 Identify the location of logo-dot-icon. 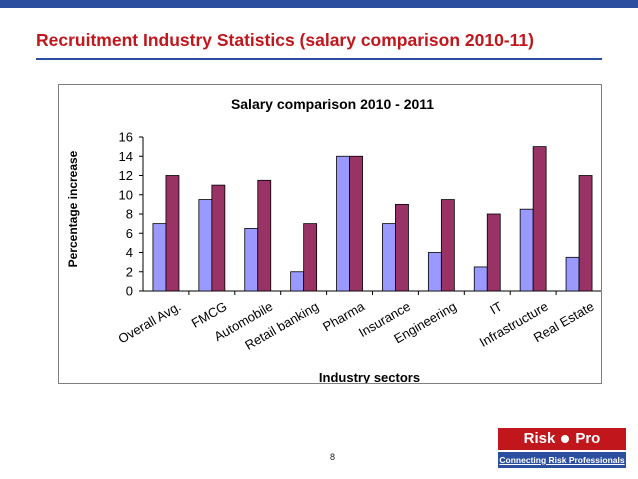
(565, 439).